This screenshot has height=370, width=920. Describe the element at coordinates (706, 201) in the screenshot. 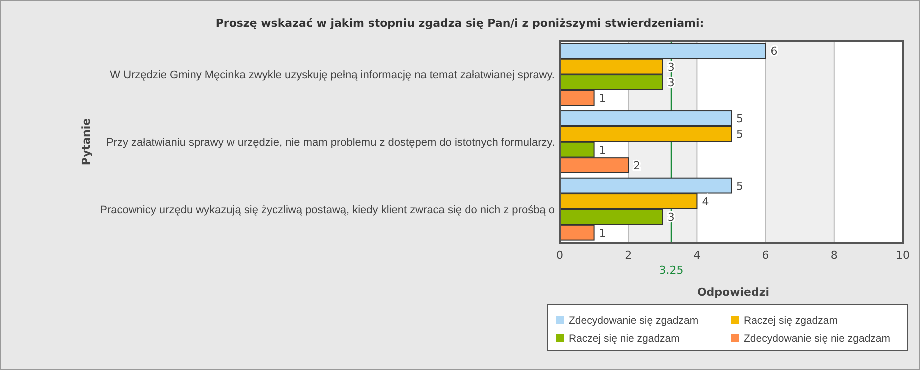

I see `data-label: 4` at that location.